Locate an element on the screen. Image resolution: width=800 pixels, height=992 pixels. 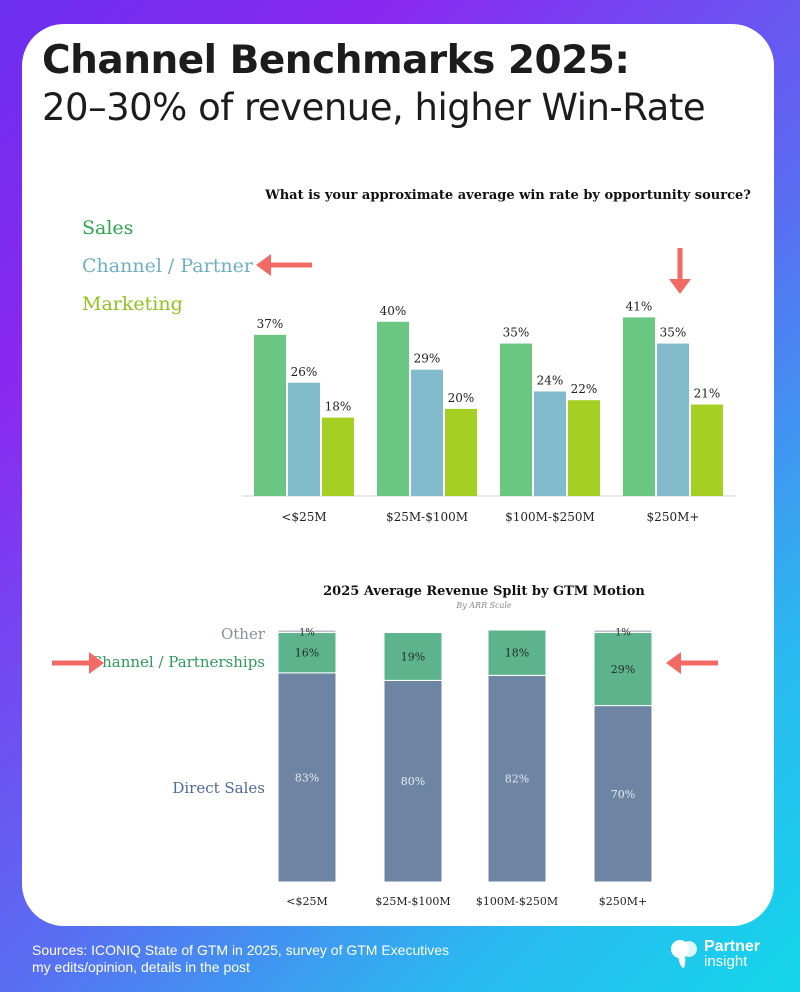
chart1-tick-label: $100M-$250M is located at coordinates (550, 517).